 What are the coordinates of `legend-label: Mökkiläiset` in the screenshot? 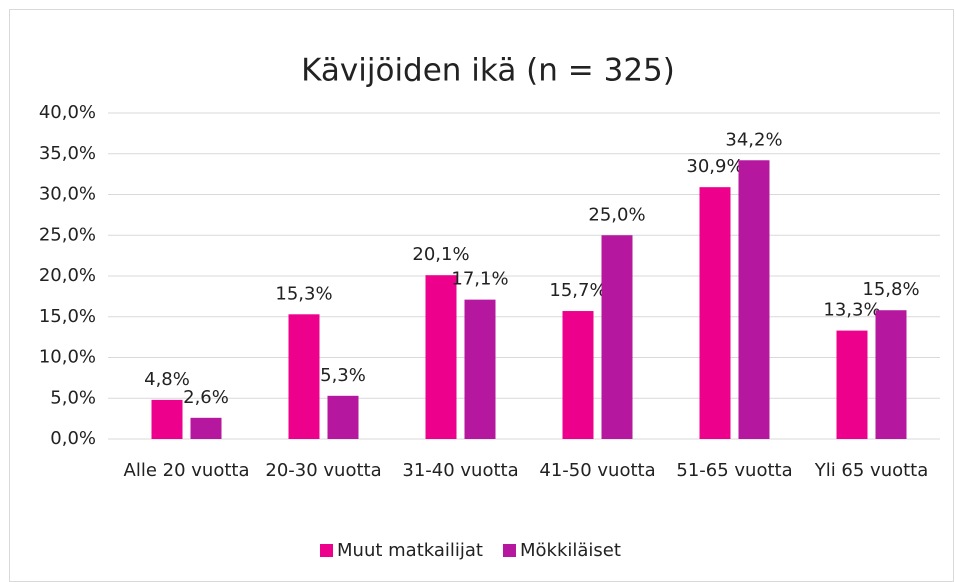 It's located at (570, 550).